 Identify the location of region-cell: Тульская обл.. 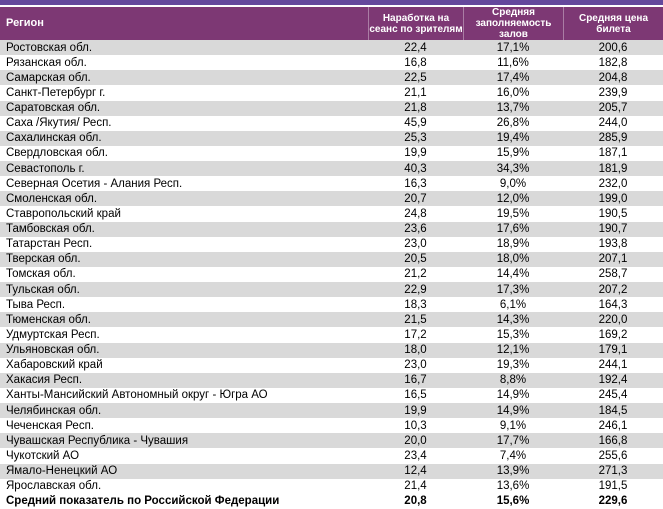
(43, 289).